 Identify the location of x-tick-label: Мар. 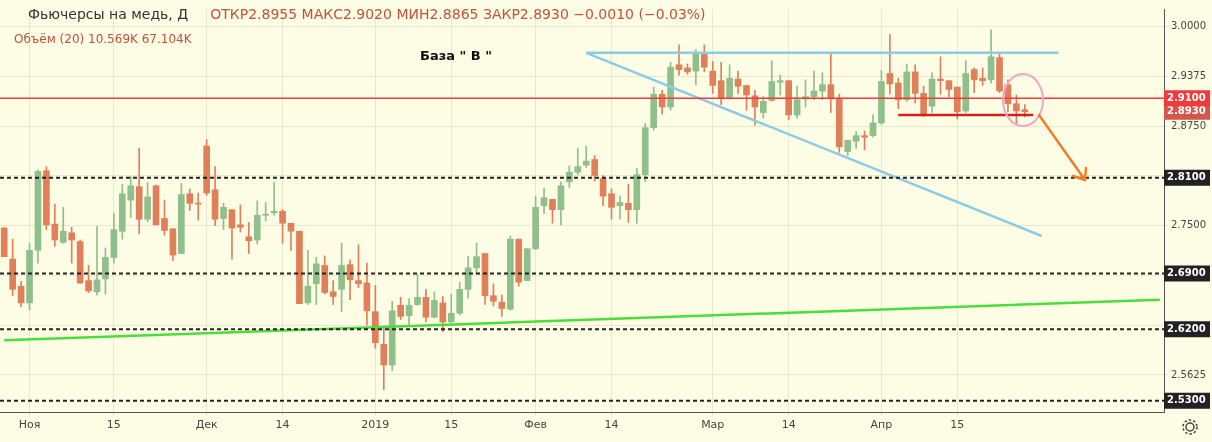
(713, 425).